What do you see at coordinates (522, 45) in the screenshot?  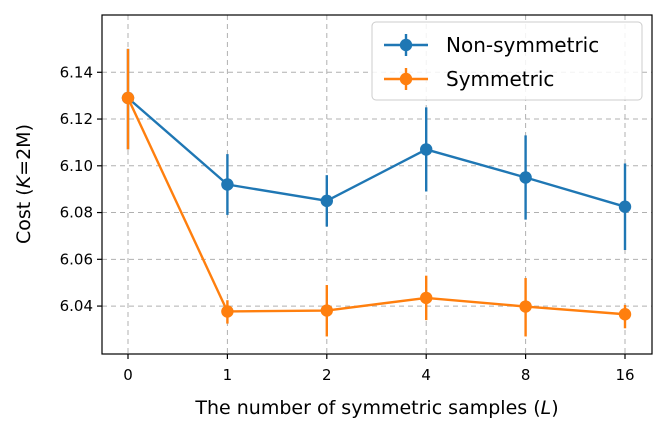 I see `legend-label: Non-symmetric` at bounding box center [522, 45].